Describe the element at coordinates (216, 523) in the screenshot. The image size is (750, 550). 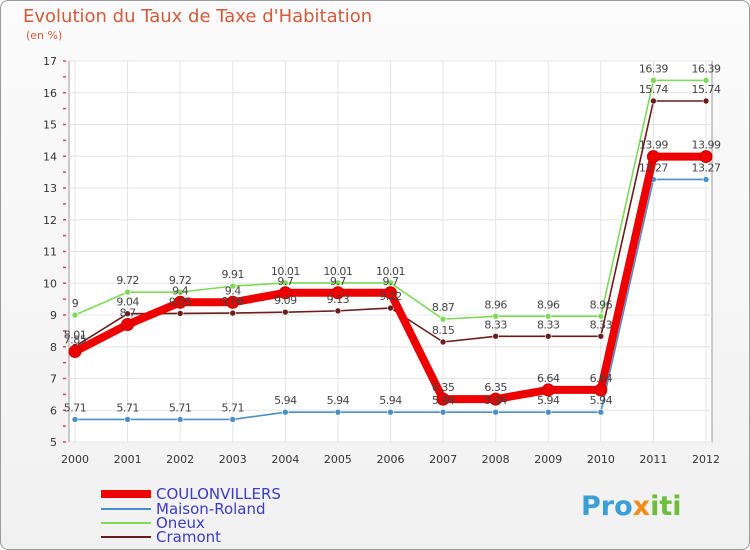
I see `legend-item-oneux: Oneux` at that location.